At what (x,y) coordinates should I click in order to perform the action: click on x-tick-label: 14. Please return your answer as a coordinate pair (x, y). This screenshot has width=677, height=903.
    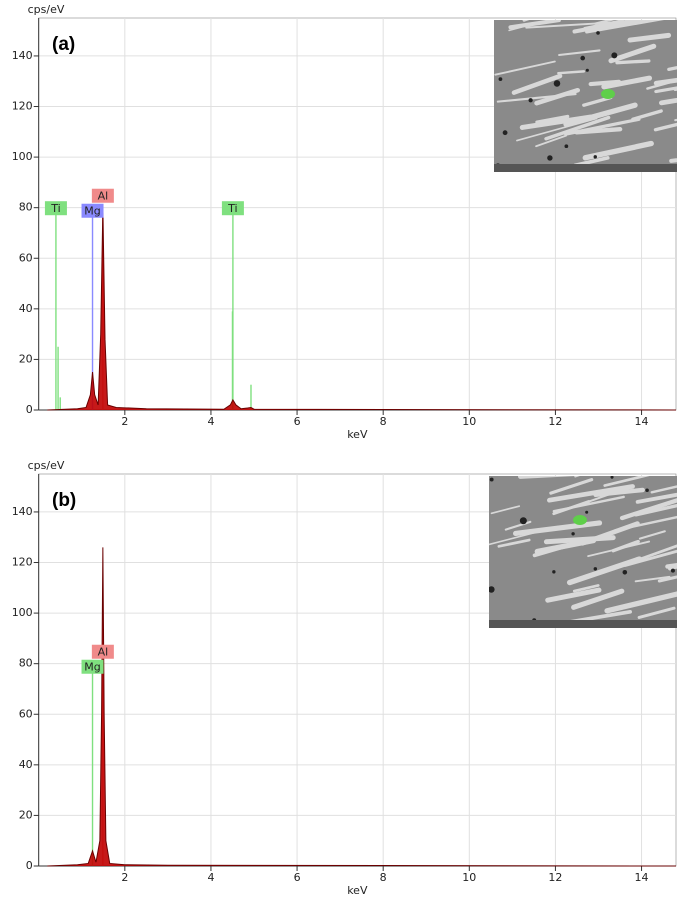
    Looking at the image, I should click on (642, 421).